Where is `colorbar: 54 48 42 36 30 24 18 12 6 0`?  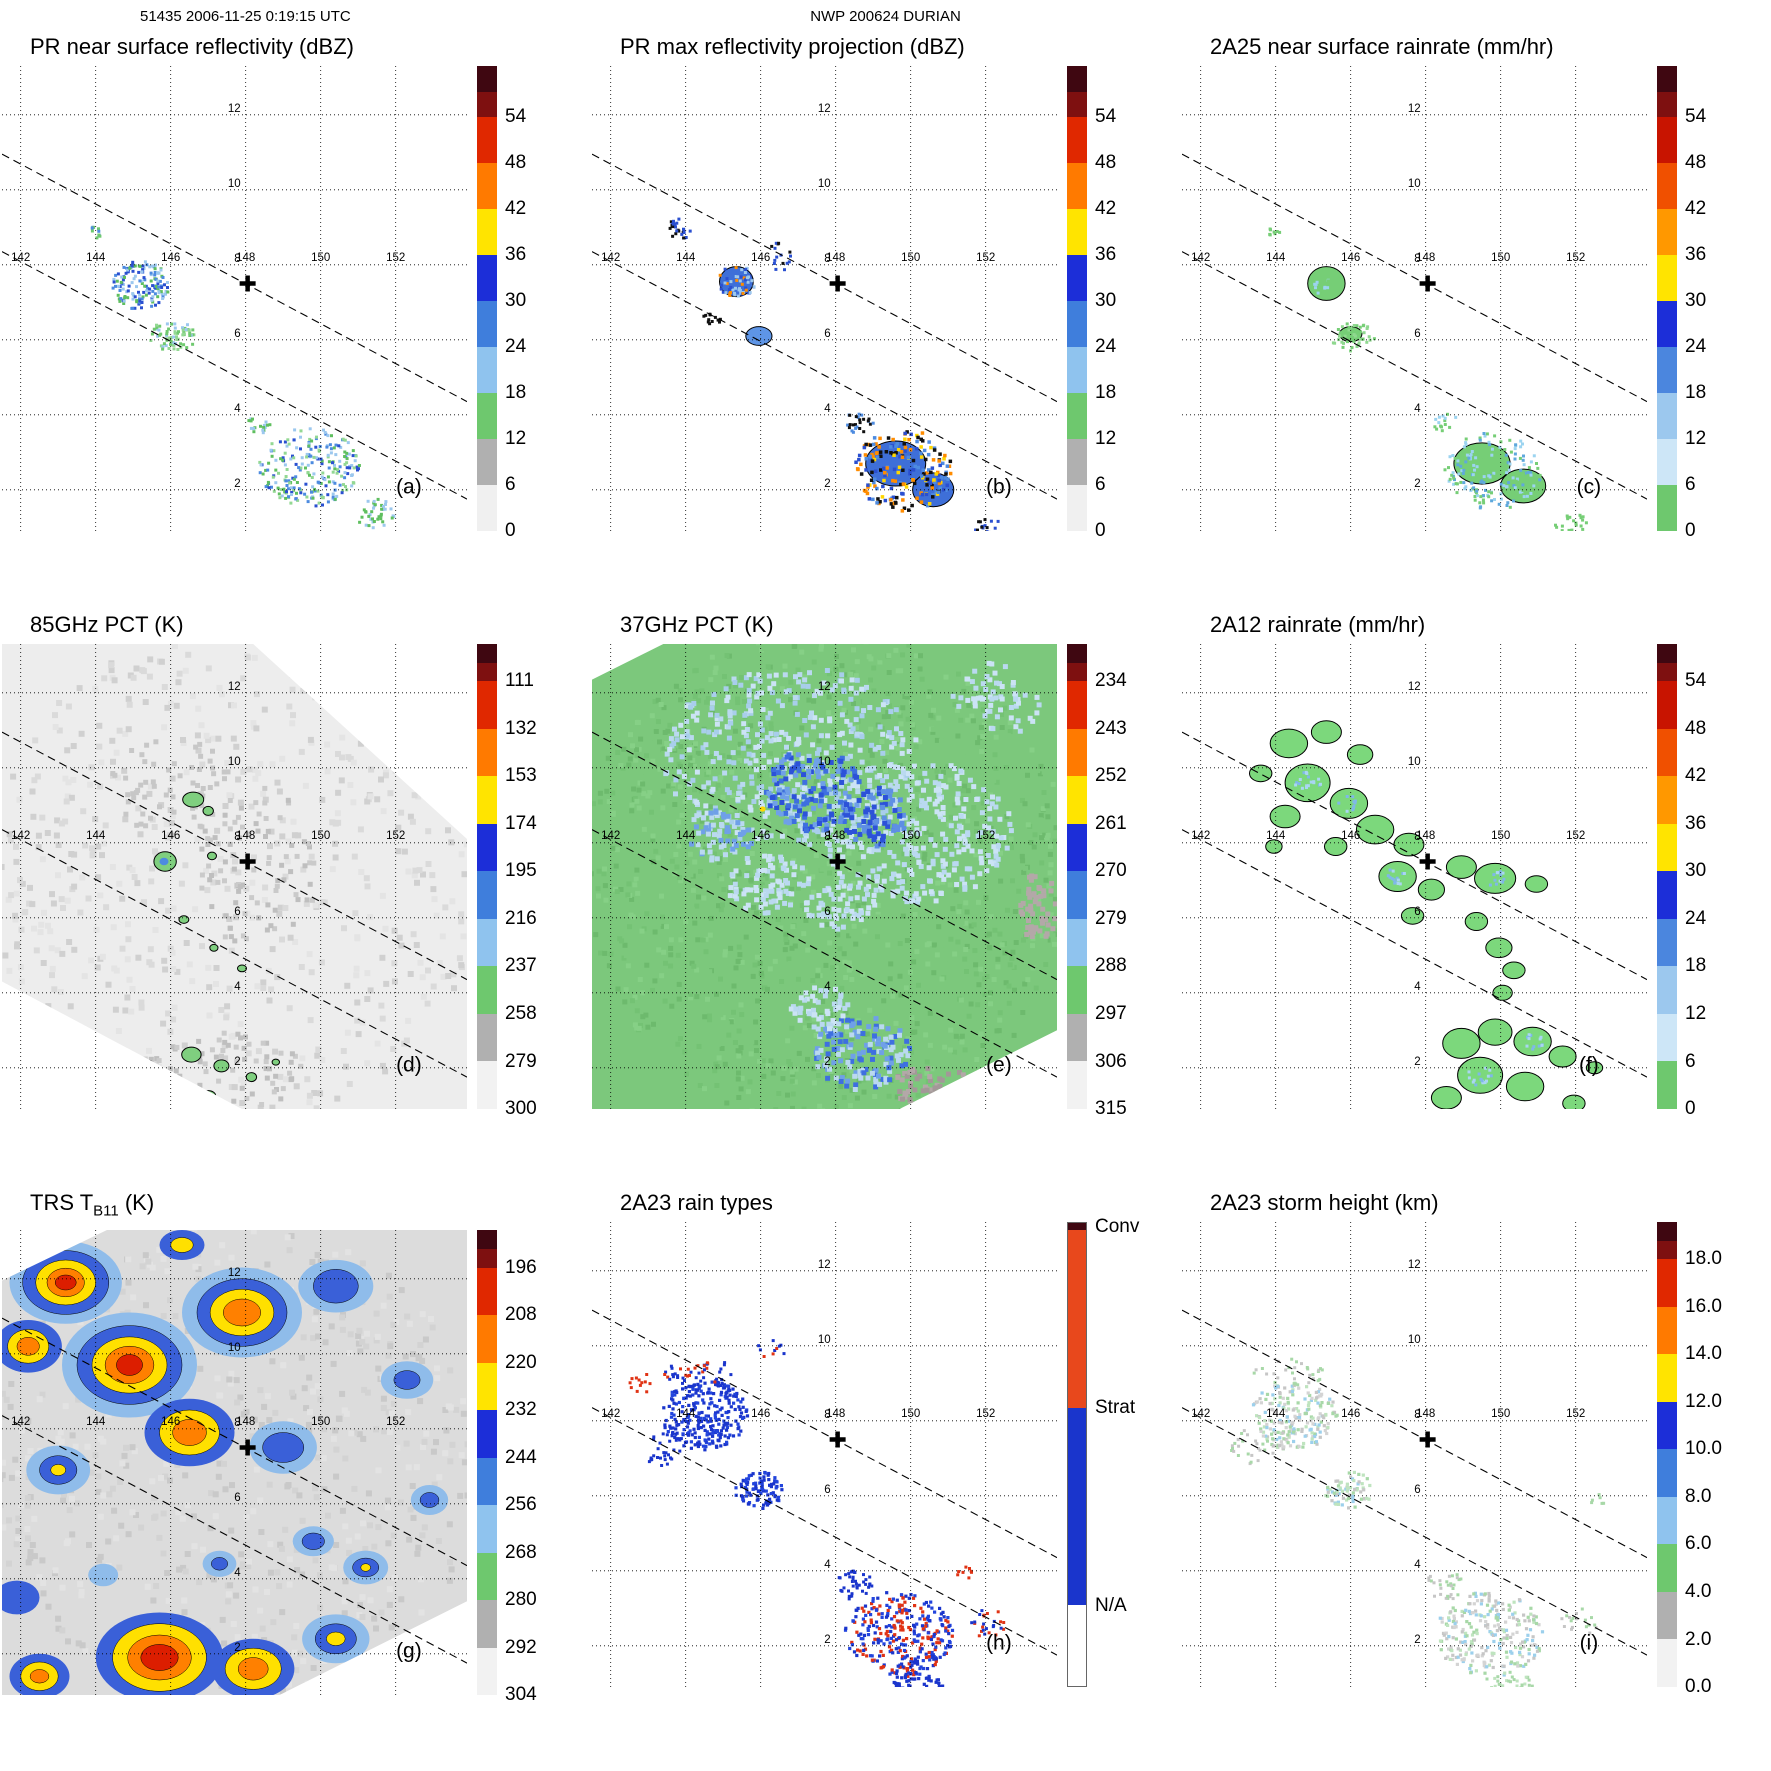 colorbar: 54 48 42 36 30 24 18 12 6 0 is located at coordinates (1698, 303).